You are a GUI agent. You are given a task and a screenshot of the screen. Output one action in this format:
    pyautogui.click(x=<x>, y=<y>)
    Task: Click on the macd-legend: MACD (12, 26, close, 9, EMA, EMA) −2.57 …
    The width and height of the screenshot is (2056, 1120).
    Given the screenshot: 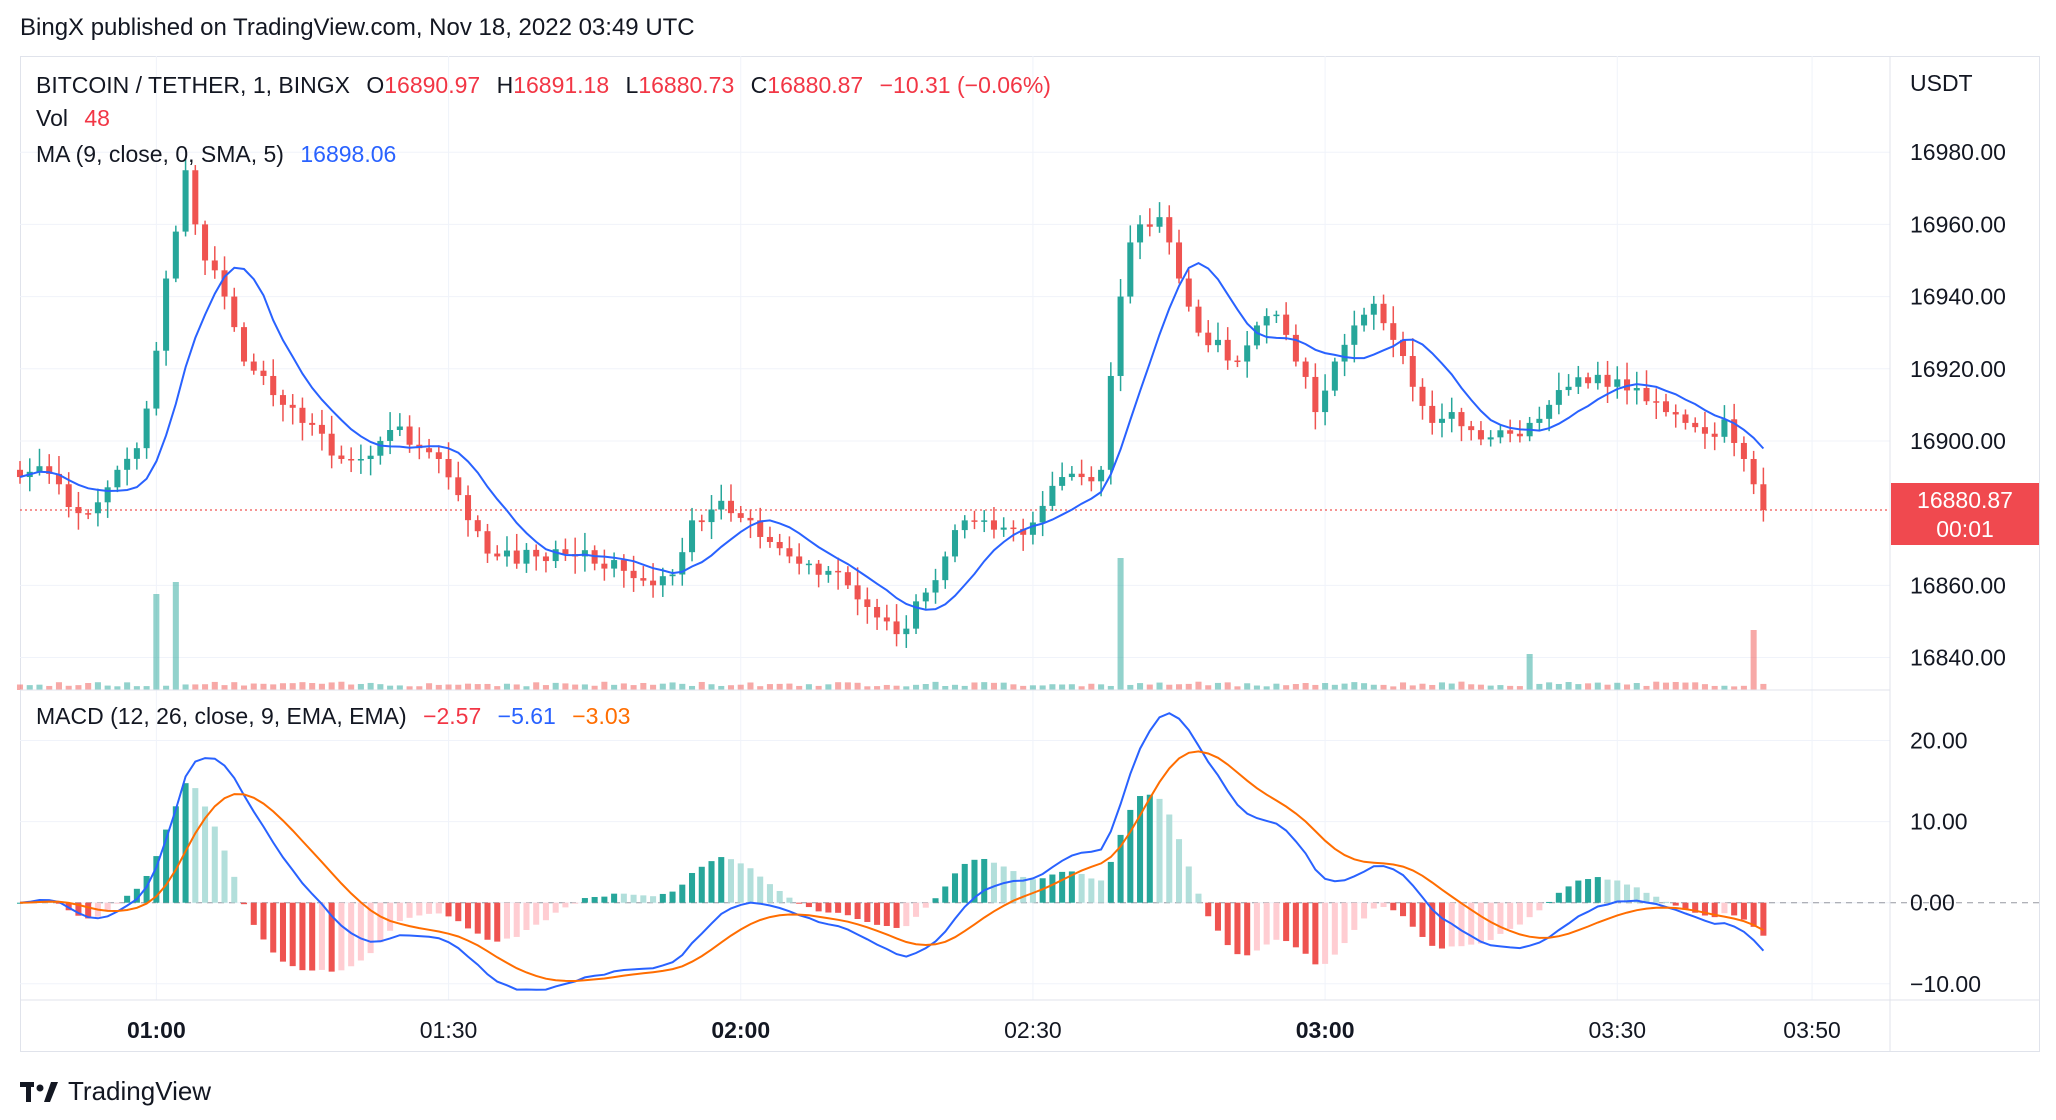 What is the action you would take?
    pyautogui.click(x=338, y=716)
    